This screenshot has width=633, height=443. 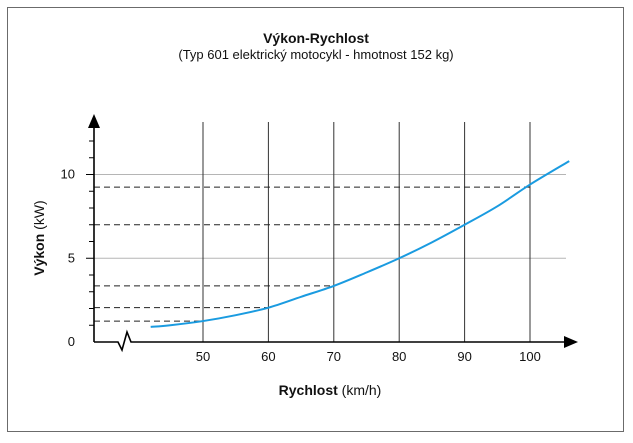 I want to click on x-axis-line, so click(x=330, y=341).